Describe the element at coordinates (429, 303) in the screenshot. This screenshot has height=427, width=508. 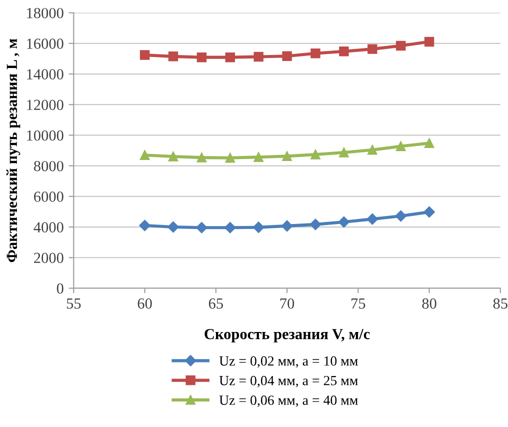
I see `x-tick-label: 80` at that location.